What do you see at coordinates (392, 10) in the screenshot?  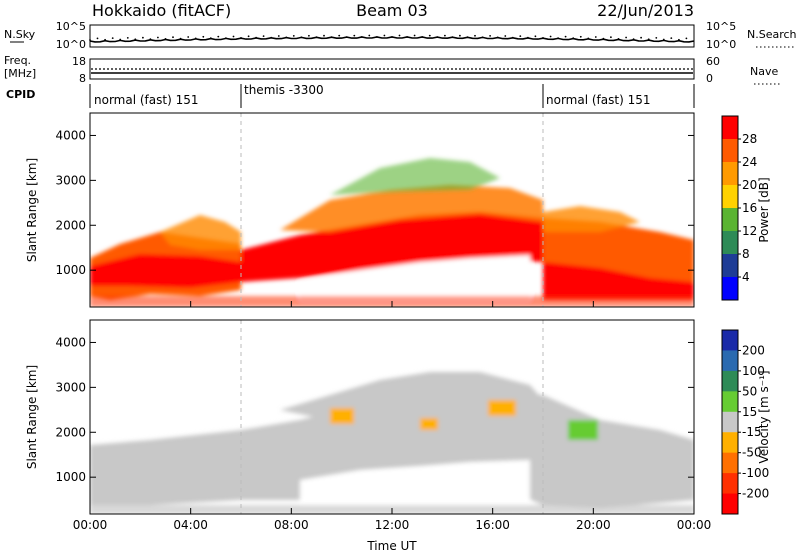 I see `beam-label: Beam 03` at bounding box center [392, 10].